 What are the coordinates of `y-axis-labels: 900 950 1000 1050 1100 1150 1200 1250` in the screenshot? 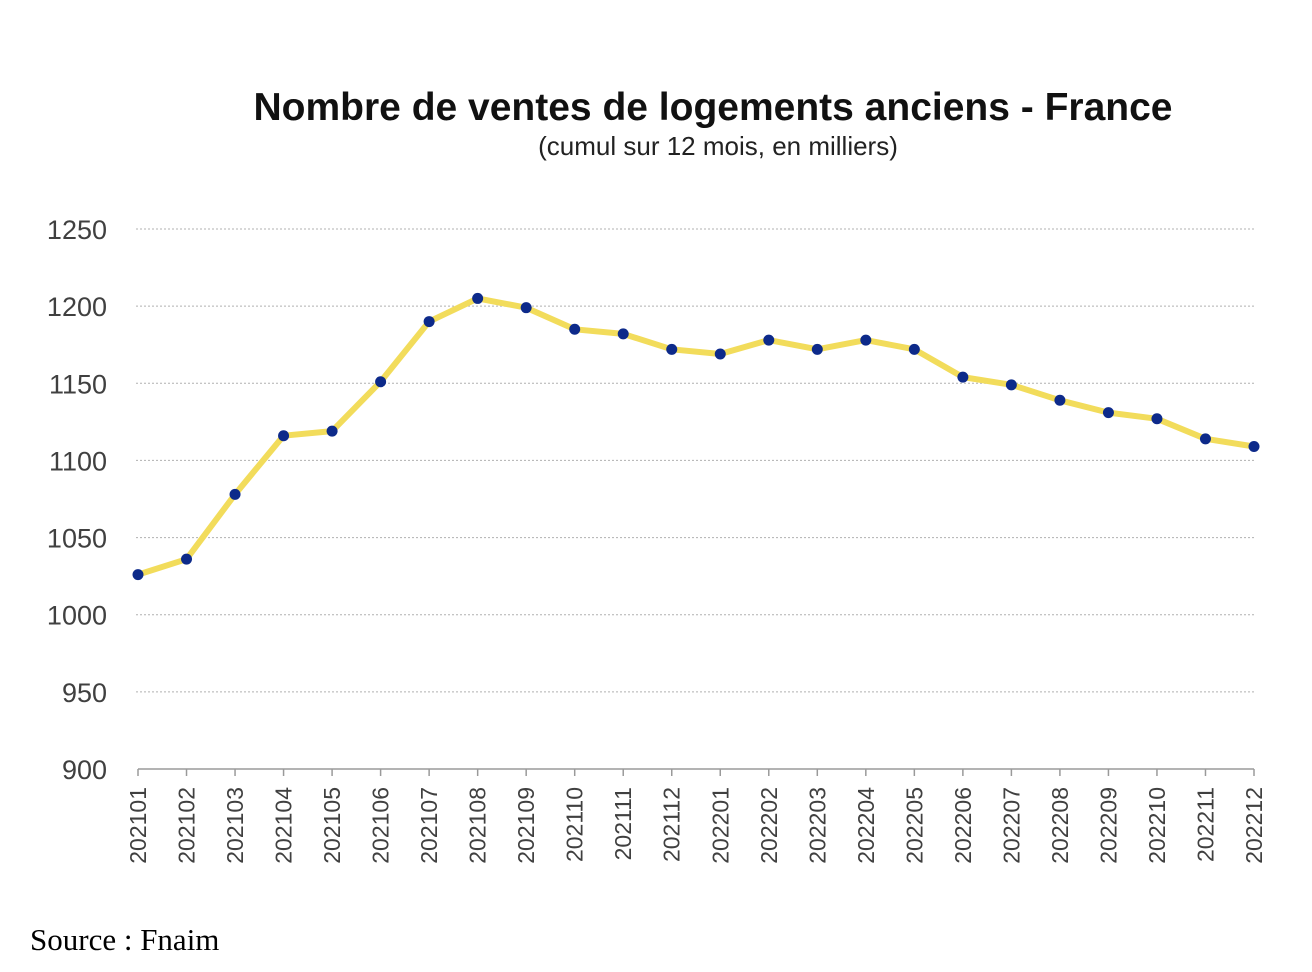 It's located at (77, 500).